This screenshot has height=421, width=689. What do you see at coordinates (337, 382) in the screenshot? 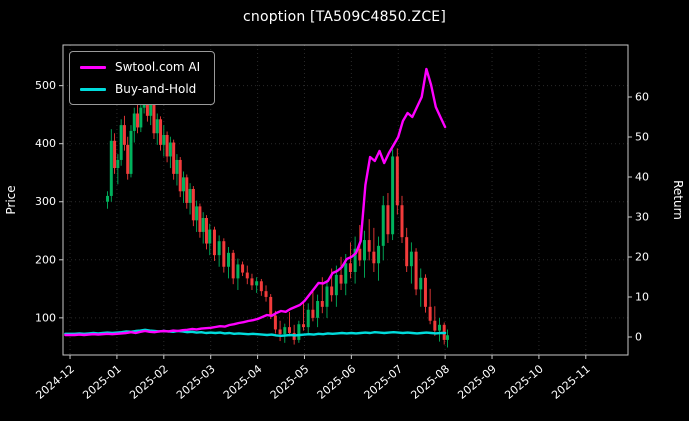
I see `x-tick-label: 2025-06` at bounding box center [337, 382].